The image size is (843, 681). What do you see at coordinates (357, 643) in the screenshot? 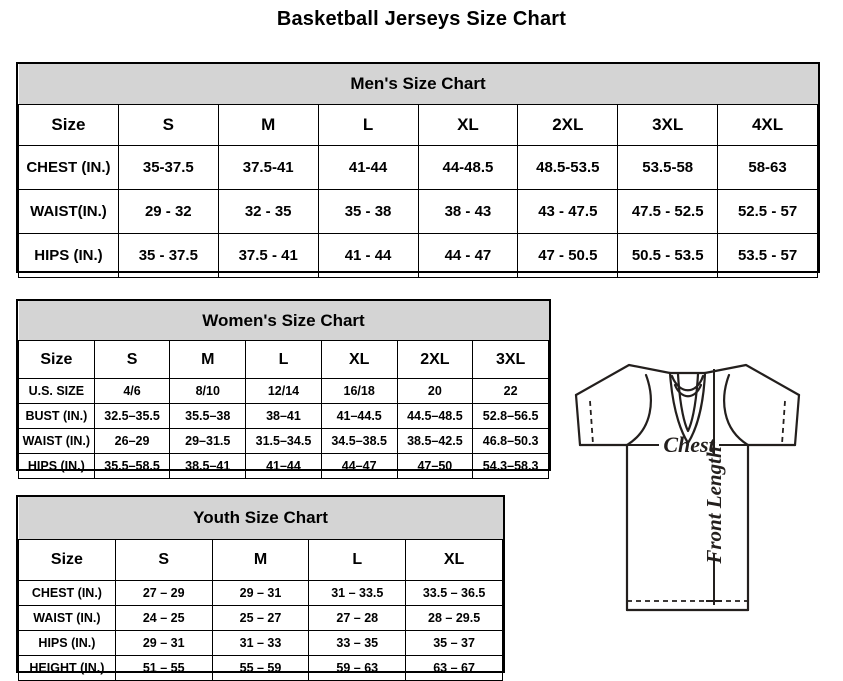
I see `table-cell: 33 – 35` at bounding box center [357, 643].